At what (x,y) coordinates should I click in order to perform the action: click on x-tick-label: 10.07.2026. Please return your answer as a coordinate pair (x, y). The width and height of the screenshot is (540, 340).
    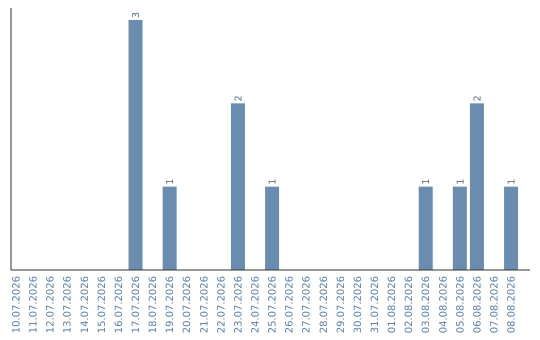
    Looking at the image, I should click on (17, 305).